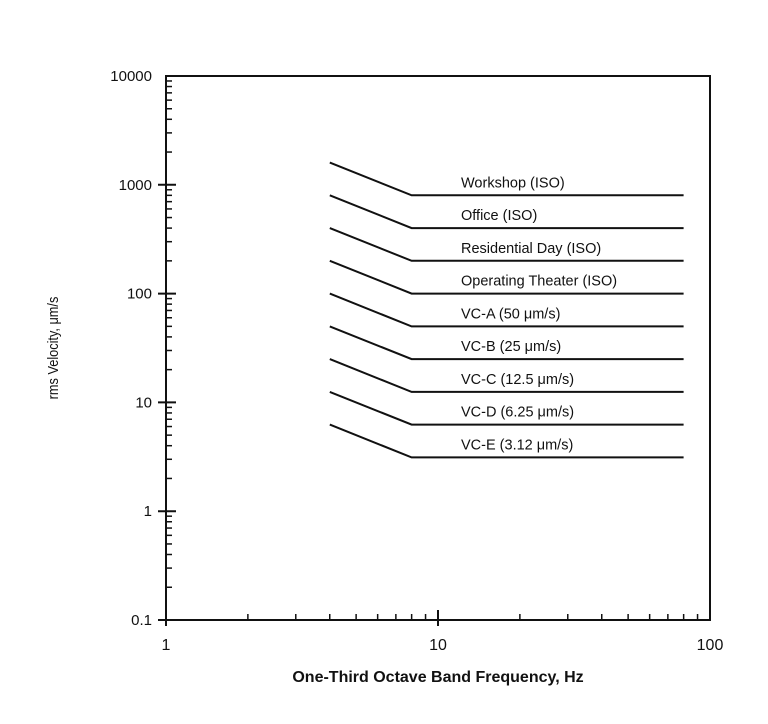 This screenshot has height=724, width=768. Describe the element at coordinates (143, 402) in the screenshot. I see `y-tick-label: 10` at that location.